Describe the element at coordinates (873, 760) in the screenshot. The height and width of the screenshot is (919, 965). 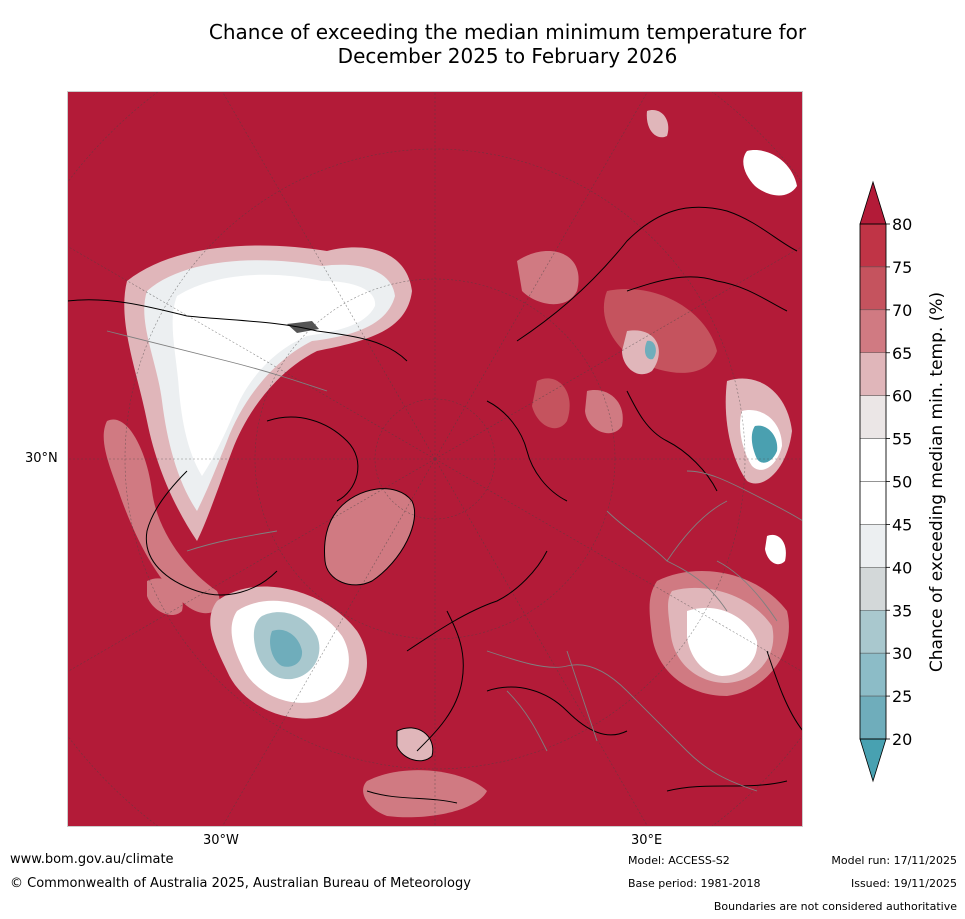
I see `colorbar-under-triangle` at that location.